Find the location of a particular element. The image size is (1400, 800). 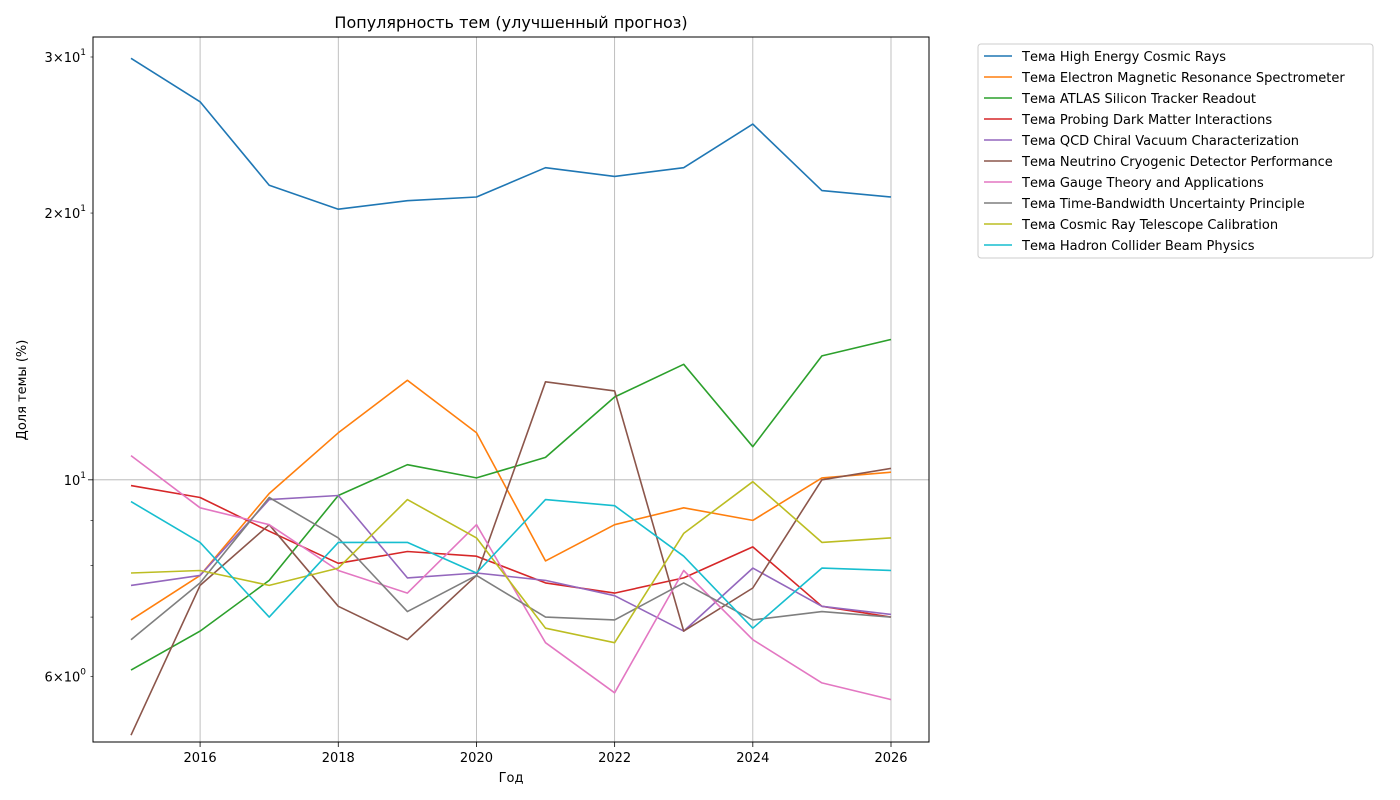

legend-entry: Тема QCD Chiral Vacuum Characterization is located at coordinates (1160, 141).